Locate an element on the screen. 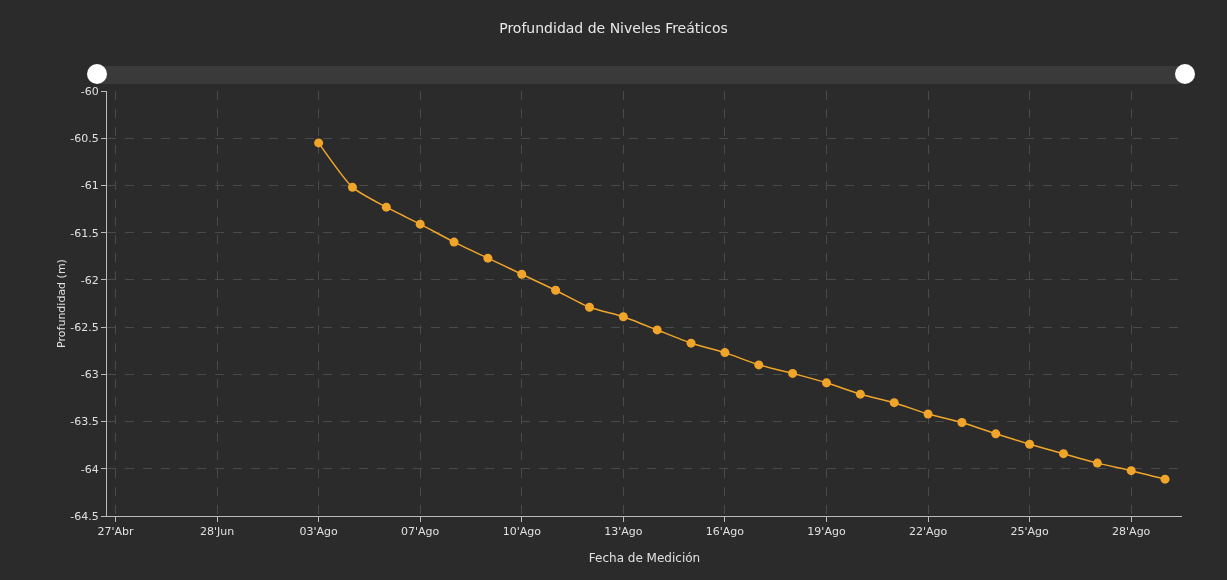 The height and width of the screenshot is (580, 1227). y-tick-label: -60.5 is located at coordinates (84, 139).